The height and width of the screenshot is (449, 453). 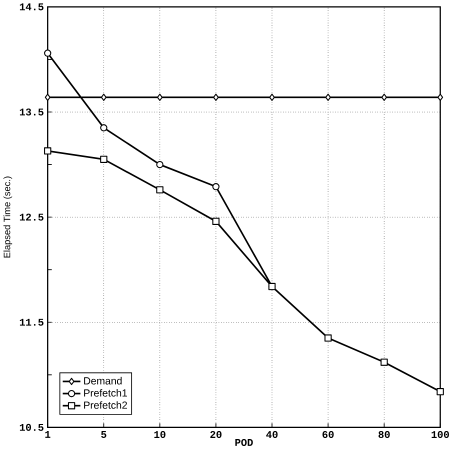 I want to click on y-tick-label: 14.5, so click(x=32, y=6).